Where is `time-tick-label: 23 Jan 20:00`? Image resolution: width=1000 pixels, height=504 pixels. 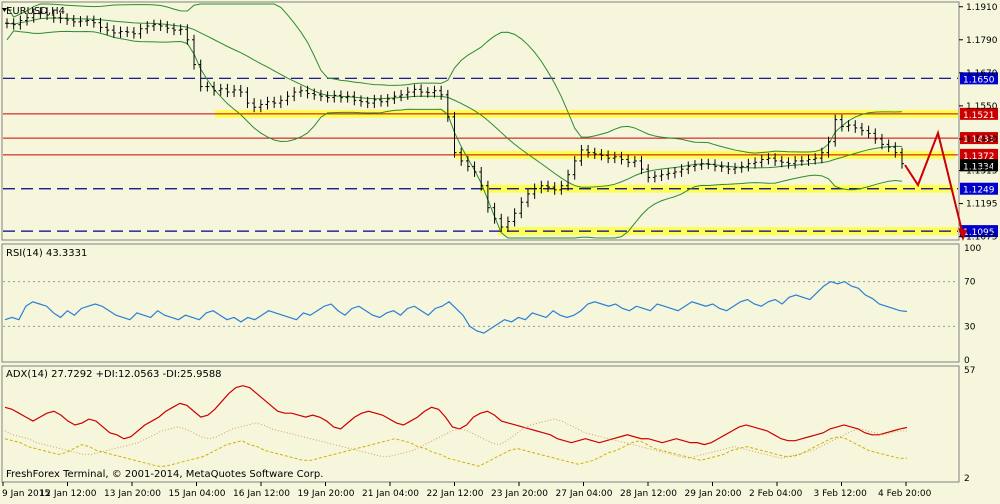
time-tick-label: 23 Jan 20:00 is located at coordinates (519, 494).